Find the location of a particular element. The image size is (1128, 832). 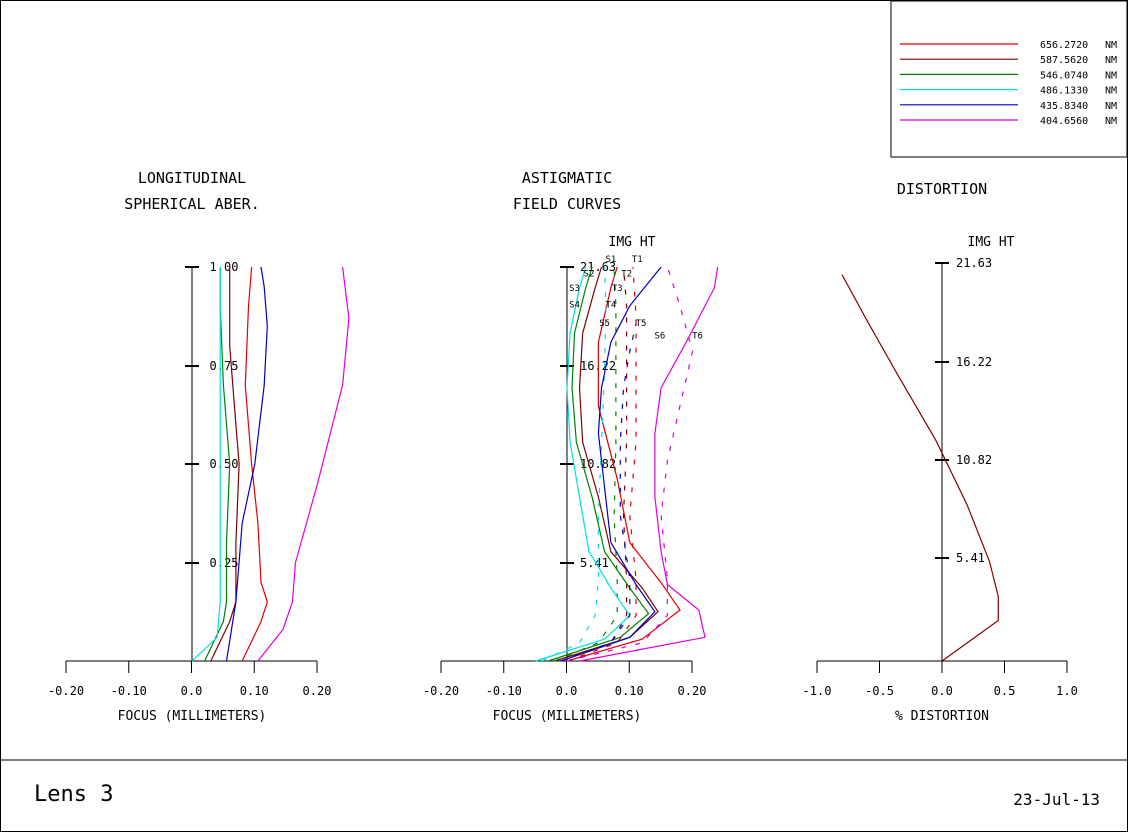

series-line-t3 is located at coordinates (586, 464).